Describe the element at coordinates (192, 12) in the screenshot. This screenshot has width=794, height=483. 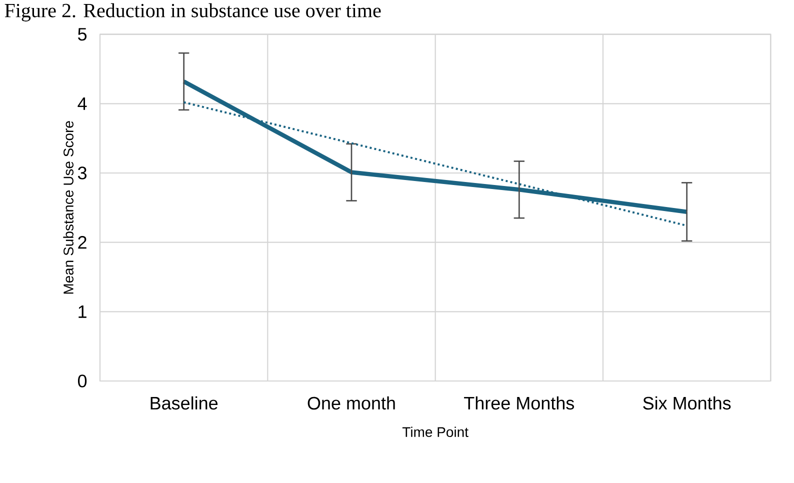
I see `chart-title: Figure 2. Reduction in substance use over time` at that location.